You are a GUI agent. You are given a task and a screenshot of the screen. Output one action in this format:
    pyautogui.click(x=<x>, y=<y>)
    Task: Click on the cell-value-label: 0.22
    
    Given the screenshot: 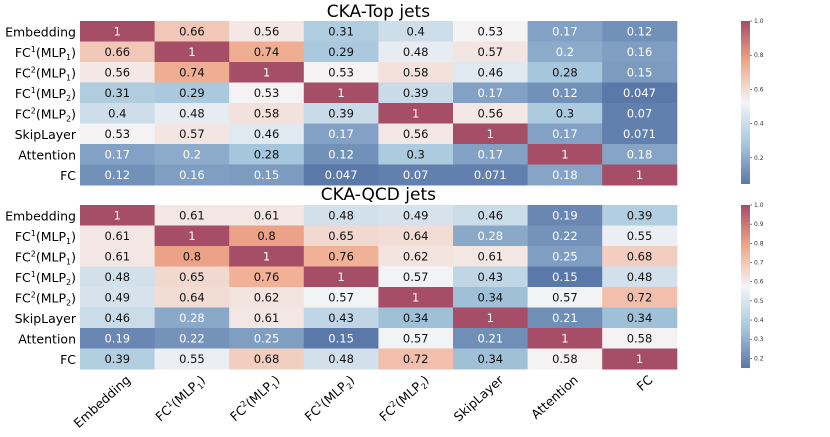 What is the action you would take?
    pyautogui.click(x=192, y=338)
    